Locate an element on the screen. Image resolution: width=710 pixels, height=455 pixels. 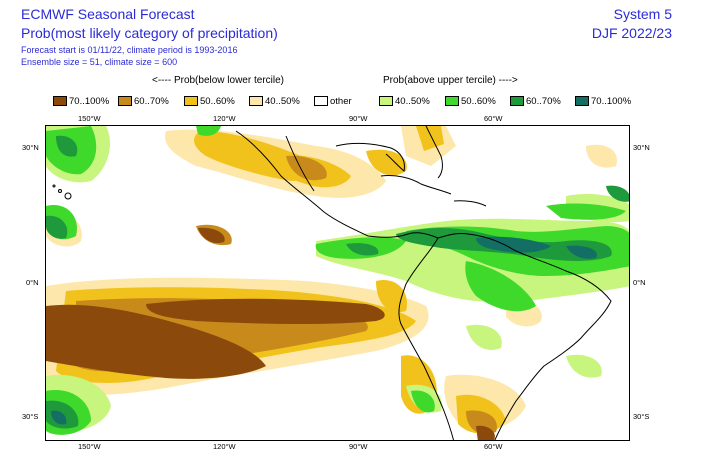
legend-label: other is located at coordinates (341, 101).